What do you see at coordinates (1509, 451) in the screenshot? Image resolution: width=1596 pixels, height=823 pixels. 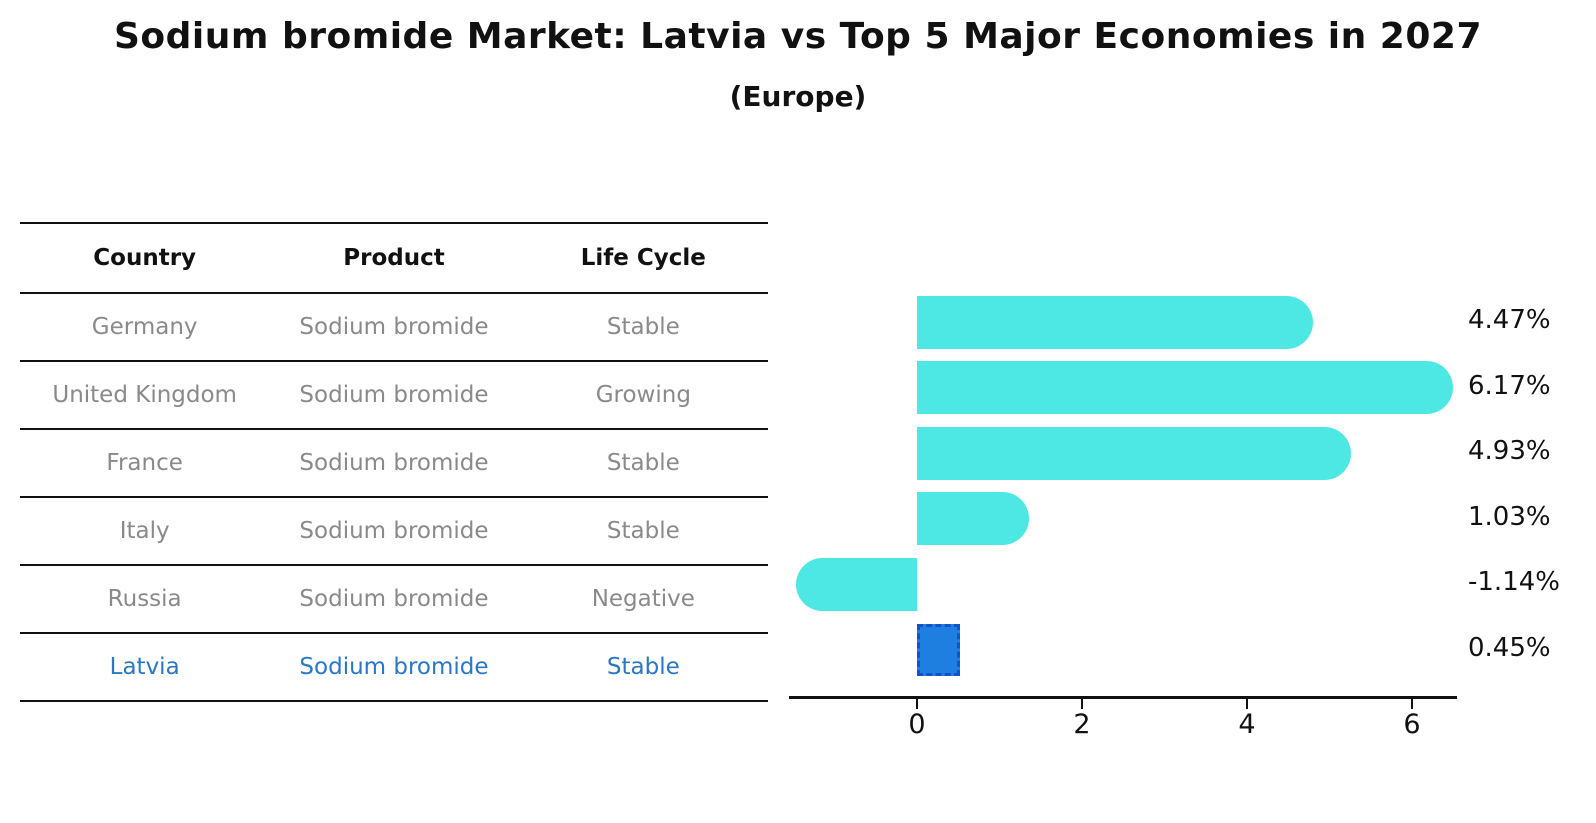 I see `value-label-france: 4.93%` at bounding box center [1509, 451].